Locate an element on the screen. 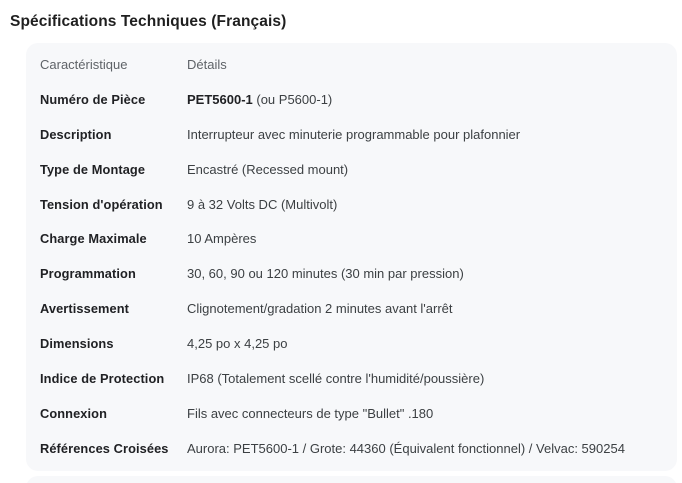  table-row: Charge Maximale 10 Ampères is located at coordinates (351, 238).